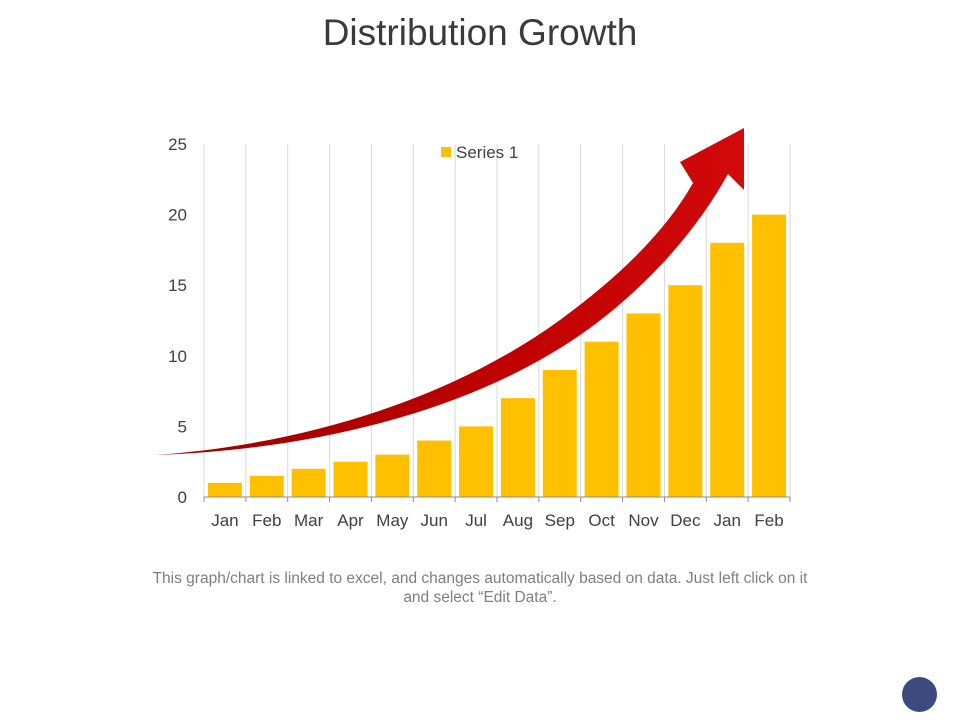  What do you see at coordinates (518, 520) in the screenshot?
I see `x-tick-label: Aug` at bounding box center [518, 520].